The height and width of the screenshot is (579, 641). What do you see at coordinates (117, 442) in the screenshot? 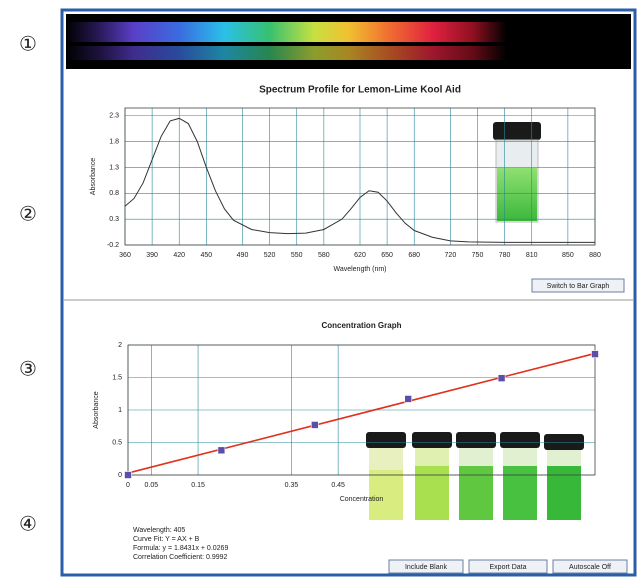
I see `y-tick-label: 0.5` at bounding box center [117, 442].